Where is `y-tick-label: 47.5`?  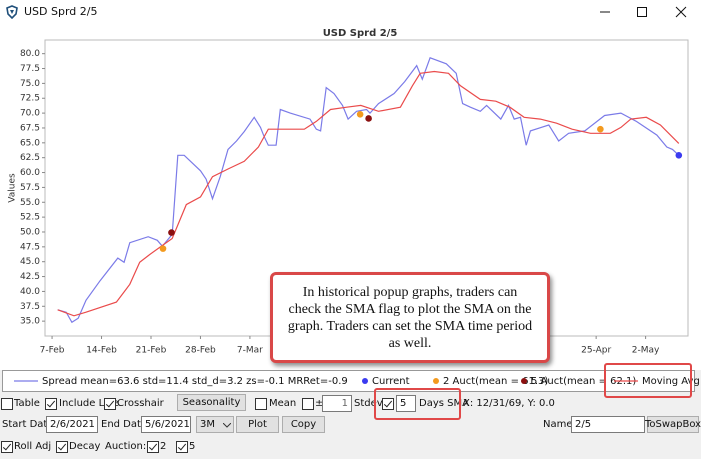 y-tick-label: 47.5 is located at coordinates (30, 247).